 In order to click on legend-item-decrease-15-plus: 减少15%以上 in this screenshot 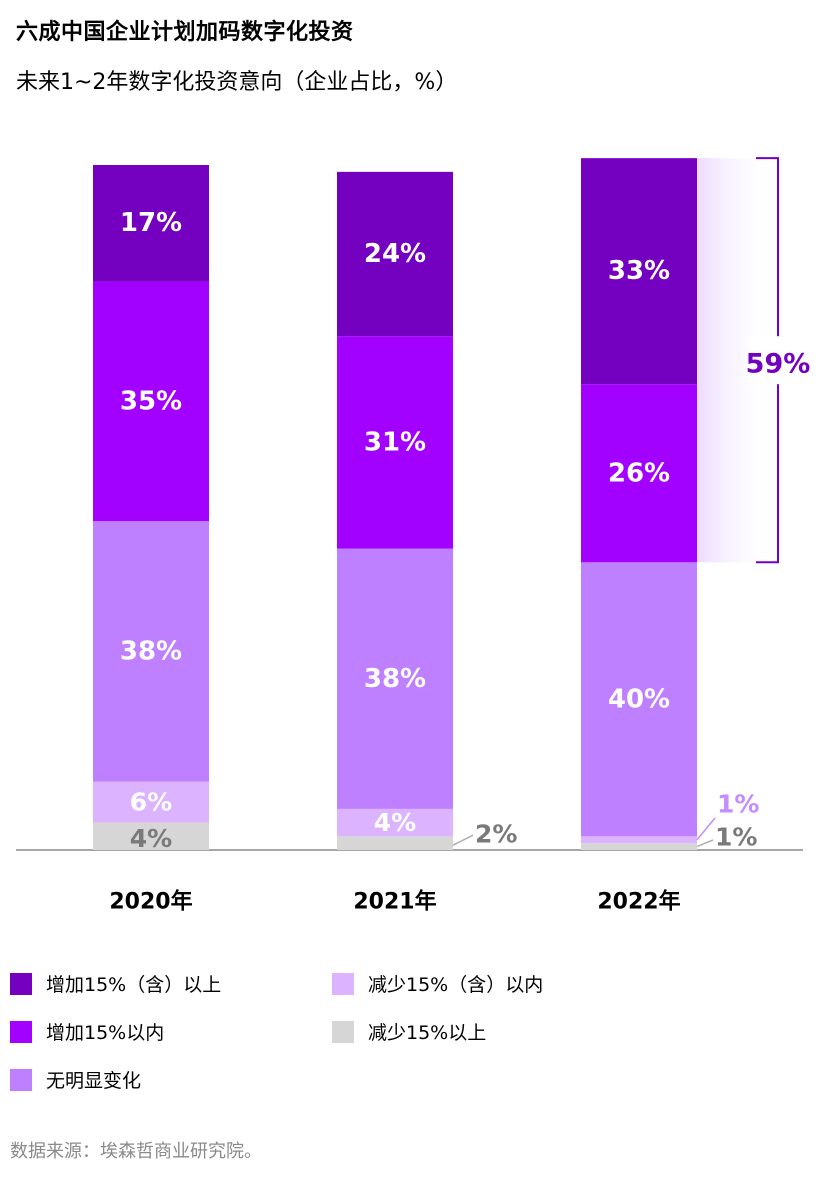, I will do `click(409, 1031)`.